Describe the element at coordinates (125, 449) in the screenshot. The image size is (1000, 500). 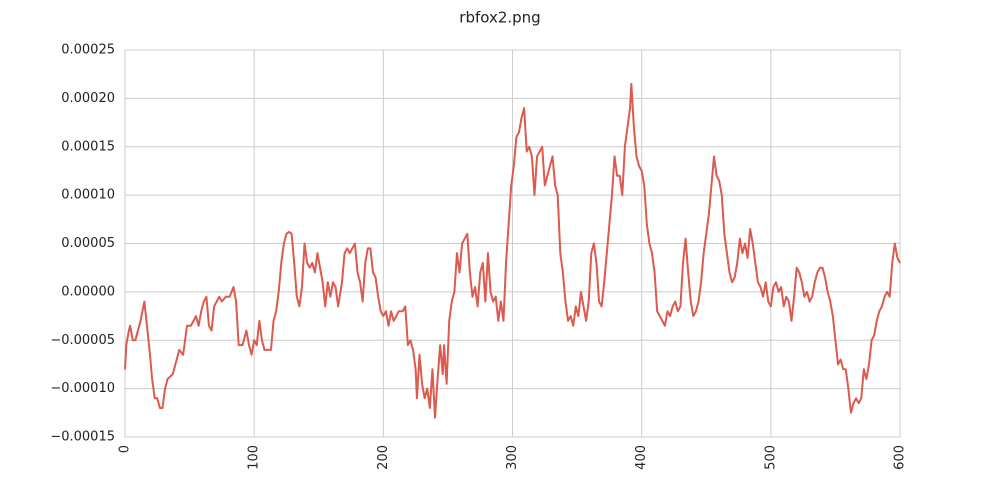
I see `x-tick-label: 0` at that location.